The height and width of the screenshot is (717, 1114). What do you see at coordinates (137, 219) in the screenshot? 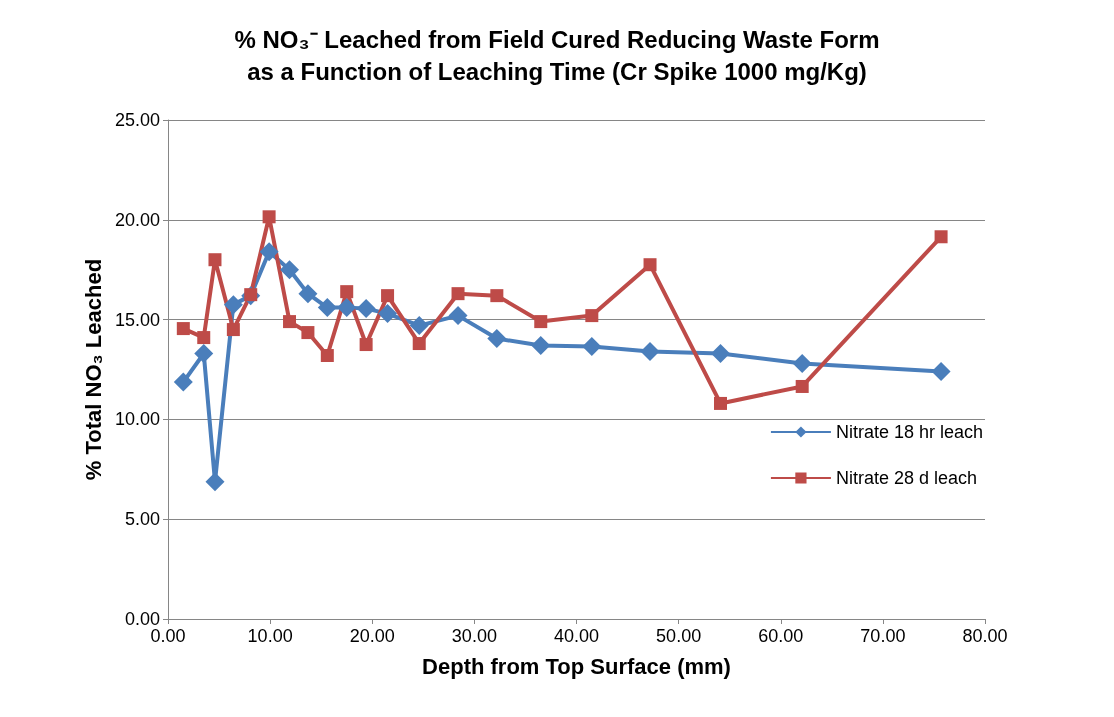
I see `y-tick-label: 20.00` at bounding box center [137, 219].